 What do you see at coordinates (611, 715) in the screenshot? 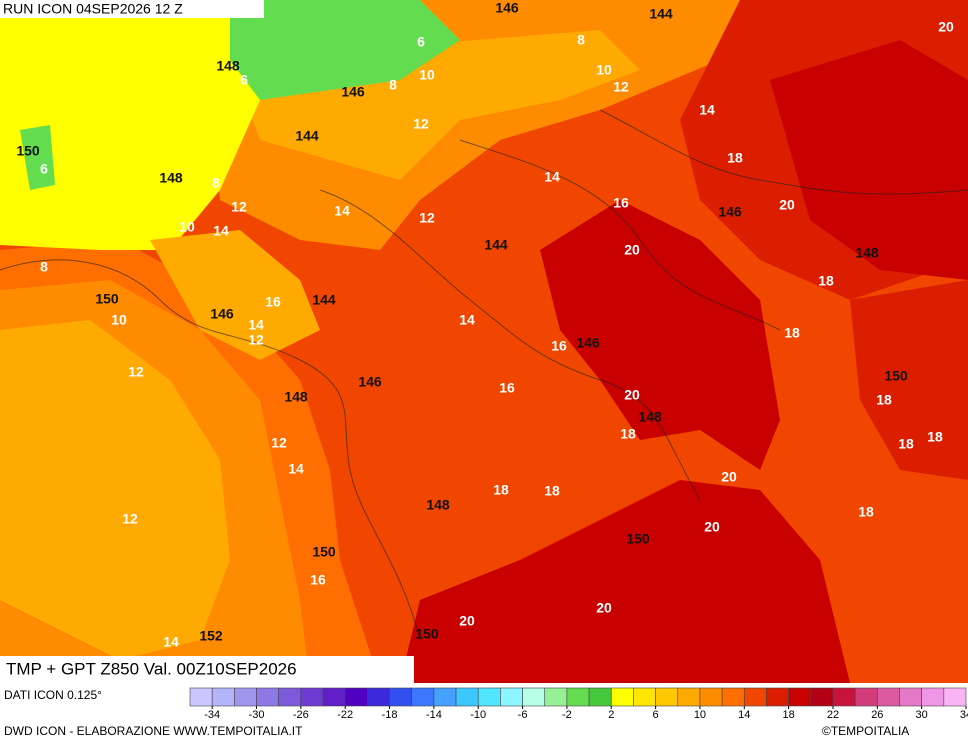
I see `colorbar-tick-label: 2` at bounding box center [611, 715].